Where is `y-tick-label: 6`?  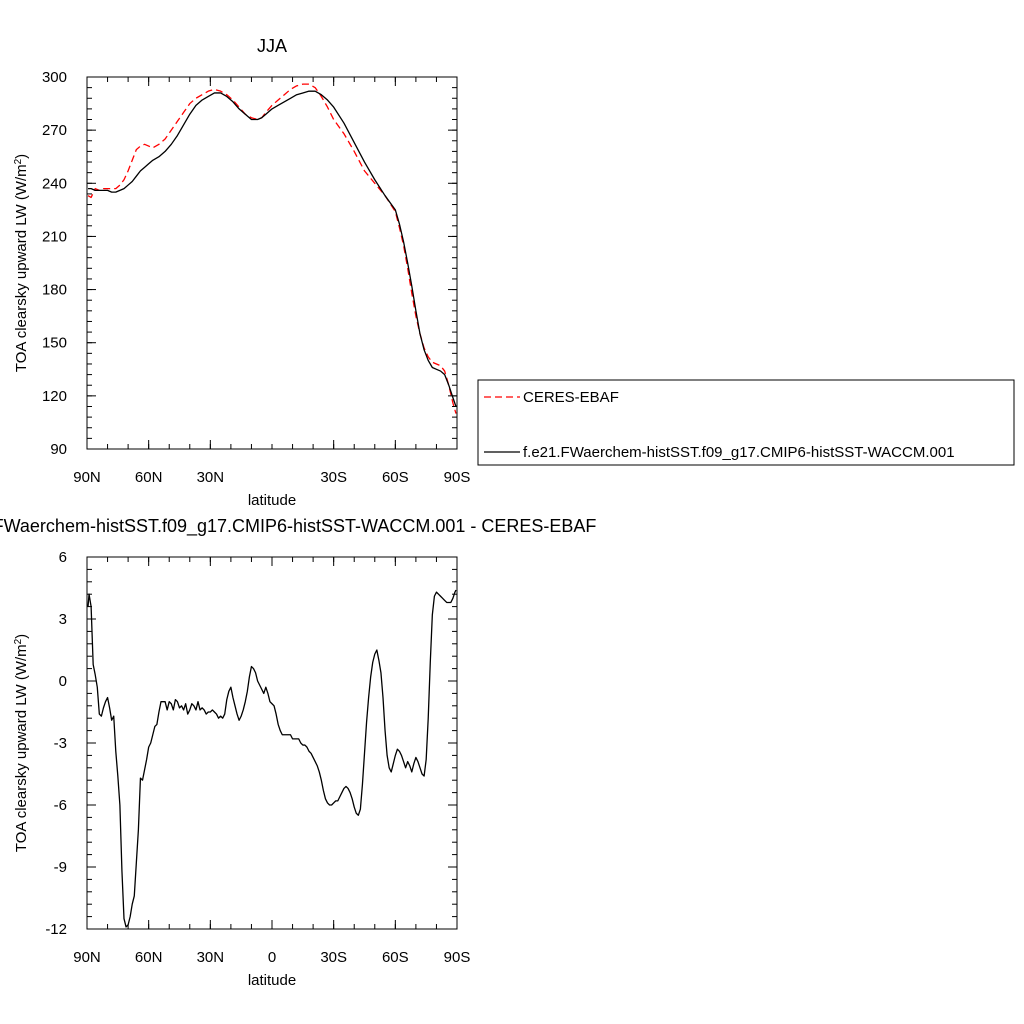
y-tick-label: 6 is located at coordinates (63, 557).